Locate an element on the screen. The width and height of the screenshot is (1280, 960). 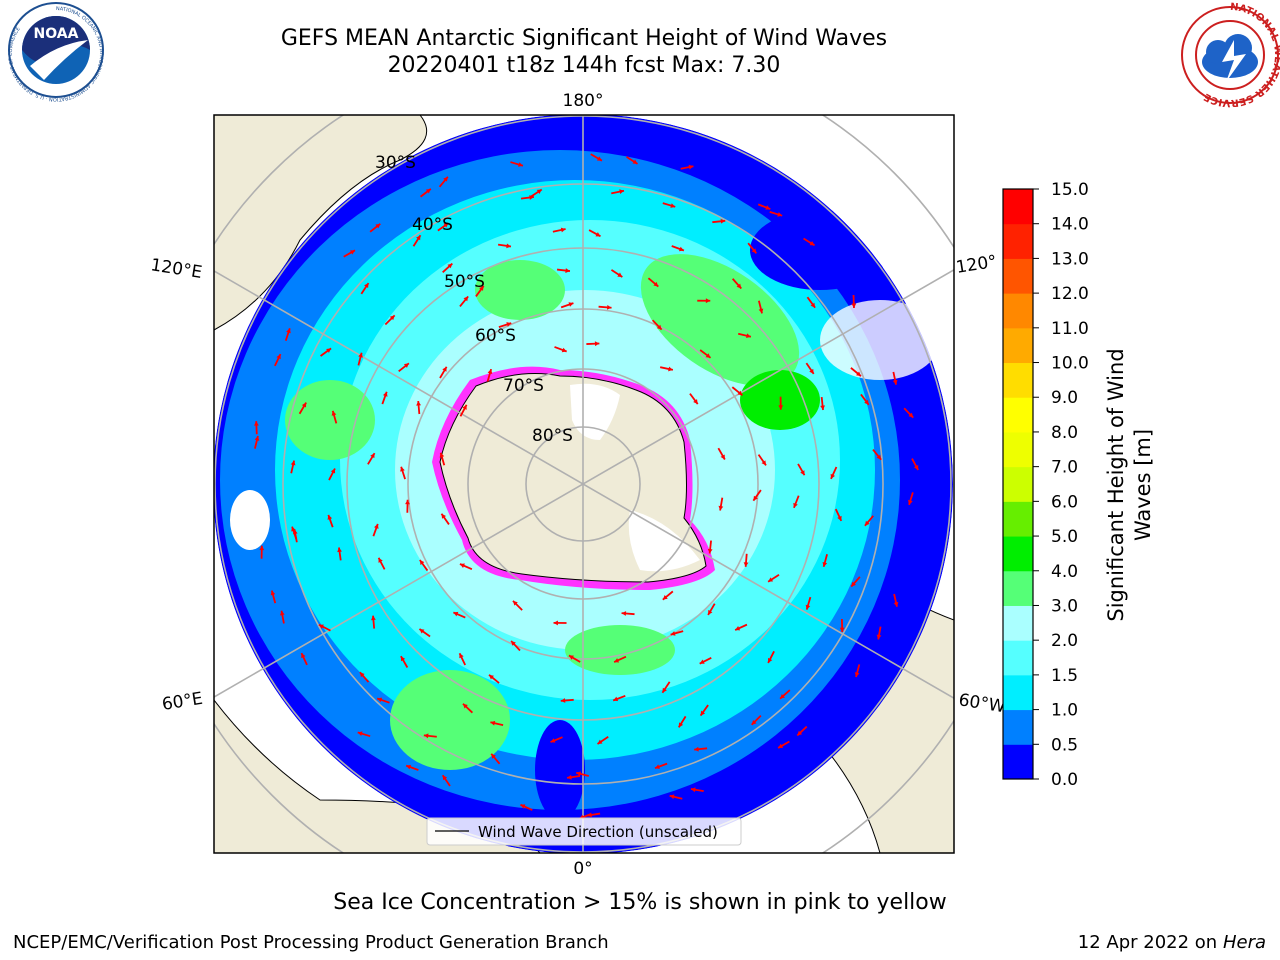
lon-label-60e: 60°E is located at coordinates (183, 702).